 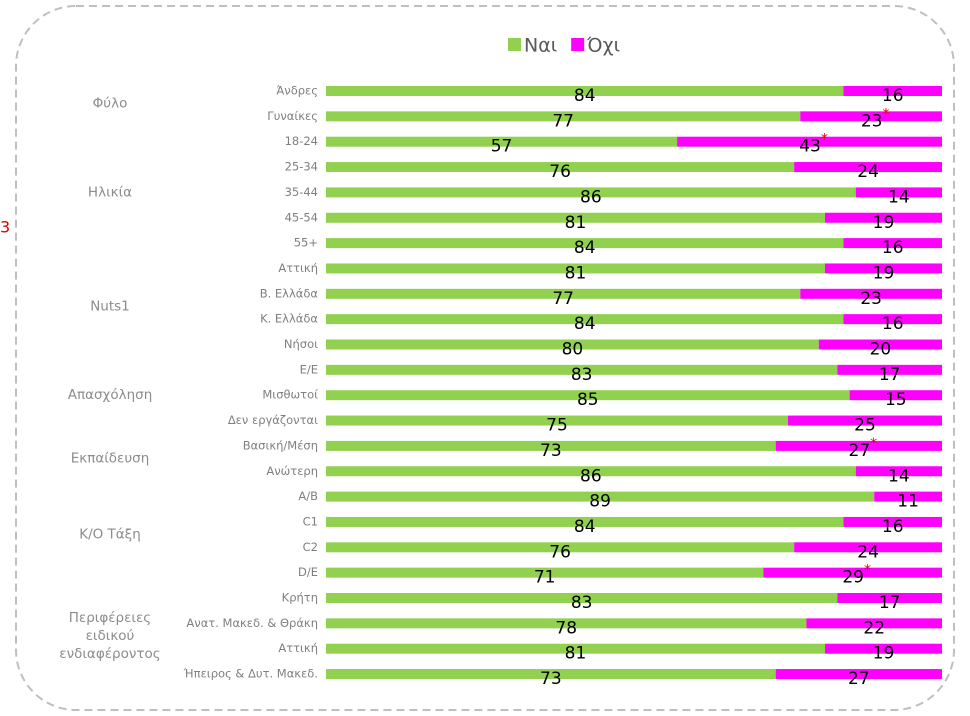 What do you see at coordinates (502, 147) in the screenshot?
I see `value-label: 57` at bounding box center [502, 147].